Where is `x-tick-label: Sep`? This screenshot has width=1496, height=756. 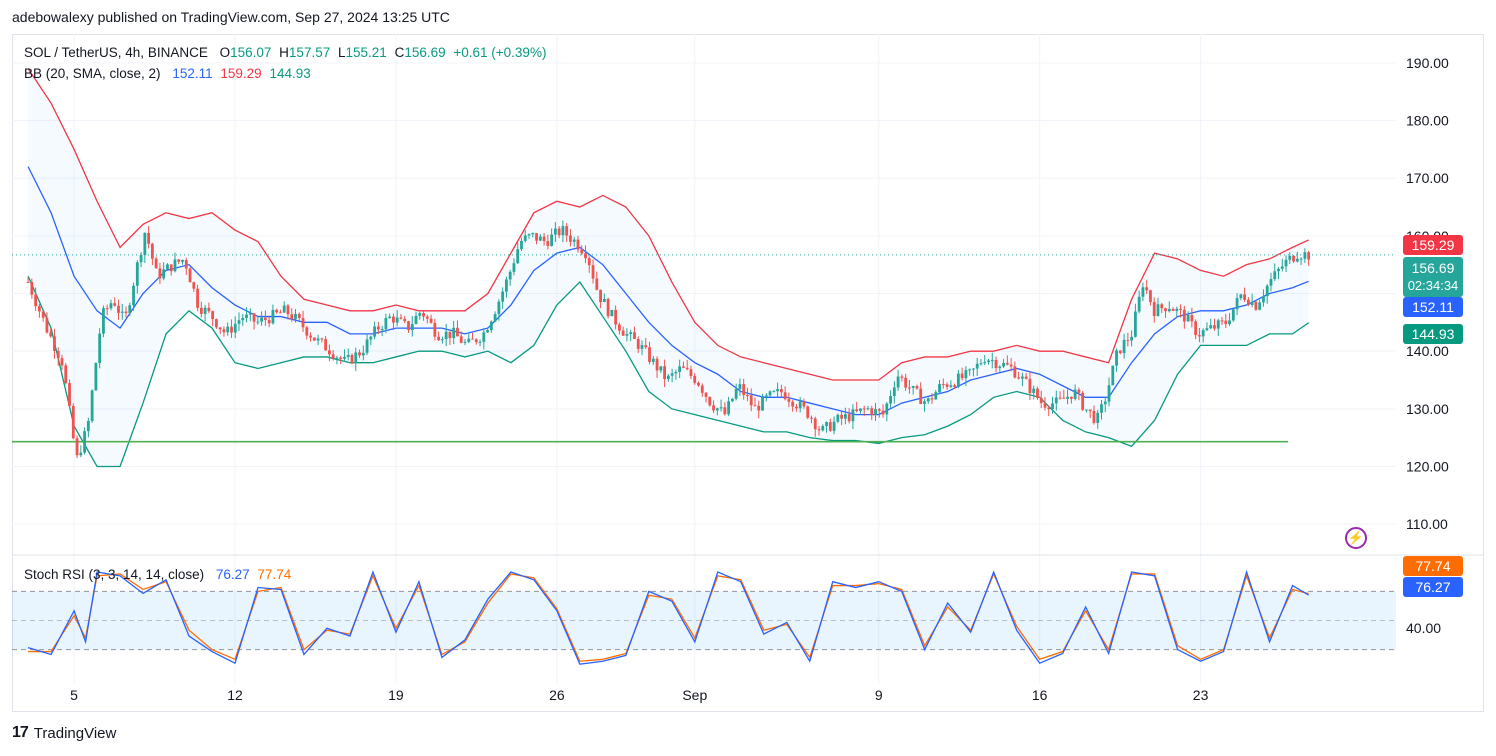
x-tick-label: Sep is located at coordinates (694, 695).